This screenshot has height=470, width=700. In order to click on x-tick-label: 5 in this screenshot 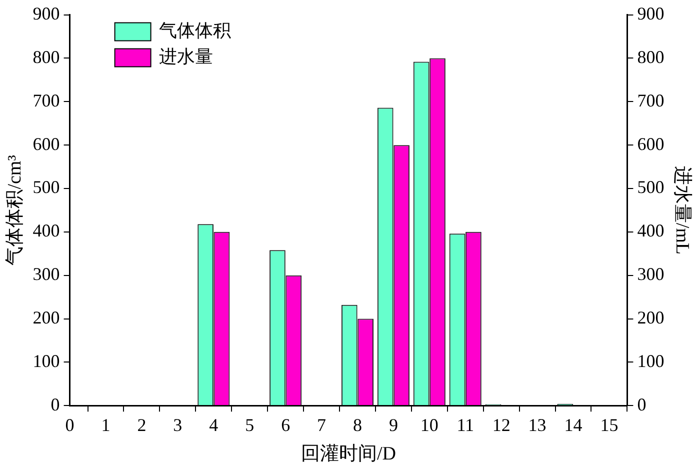, I will do `click(249, 425)`.